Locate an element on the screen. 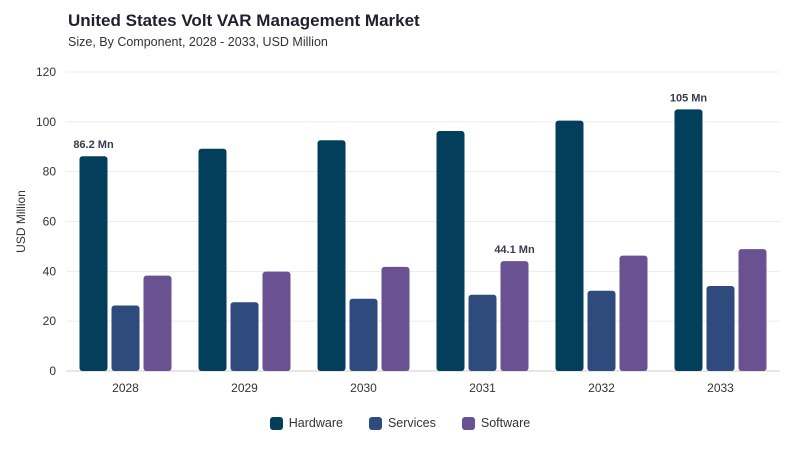 The image size is (800, 450). bar-software-2030 is located at coordinates (395, 318).